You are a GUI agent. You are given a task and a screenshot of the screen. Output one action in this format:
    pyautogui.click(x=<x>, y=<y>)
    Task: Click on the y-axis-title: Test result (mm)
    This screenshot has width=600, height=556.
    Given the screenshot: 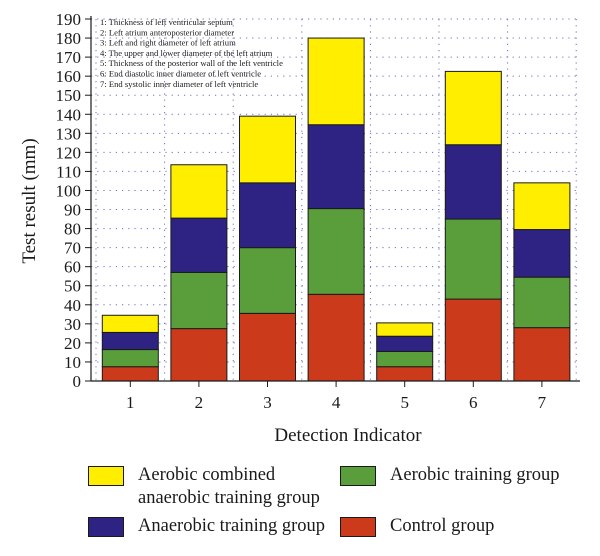 What is the action you would take?
    pyautogui.click(x=29, y=200)
    